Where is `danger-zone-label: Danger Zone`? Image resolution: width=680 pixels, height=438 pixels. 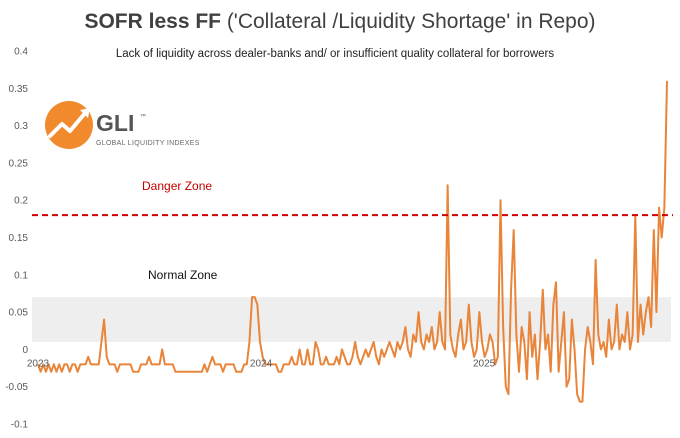 danger-zone-label: Danger Zone is located at coordinates (177, 186).